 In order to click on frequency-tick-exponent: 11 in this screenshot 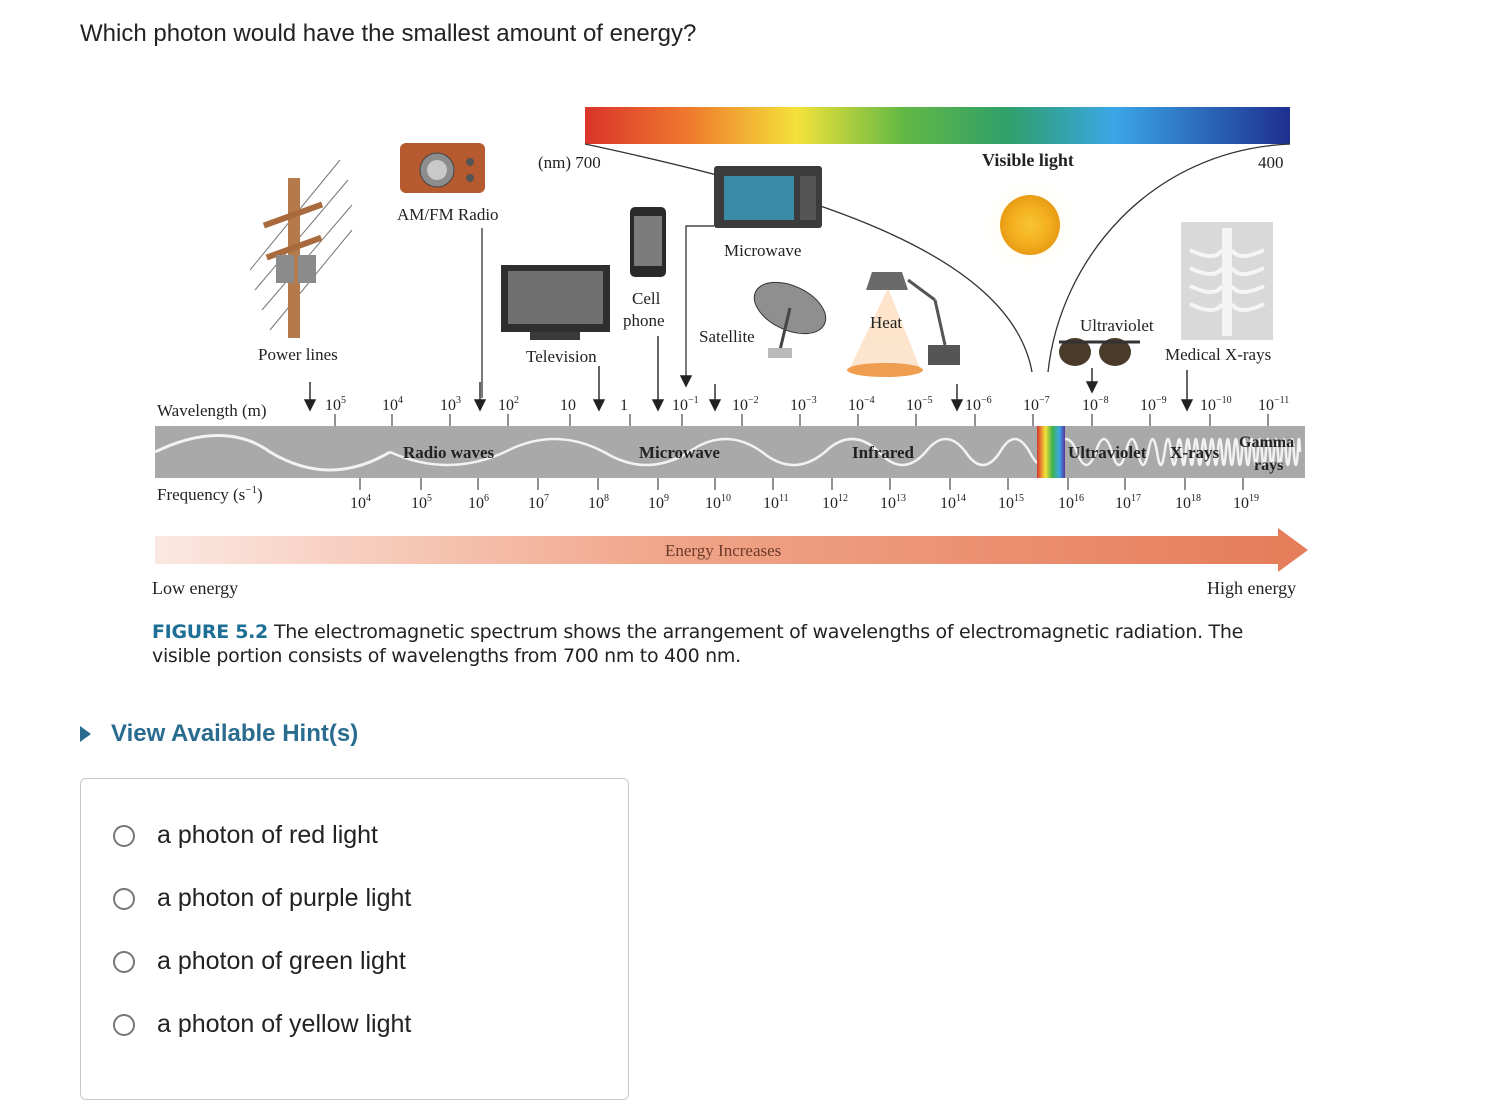, I will do `click(784, 498)`.